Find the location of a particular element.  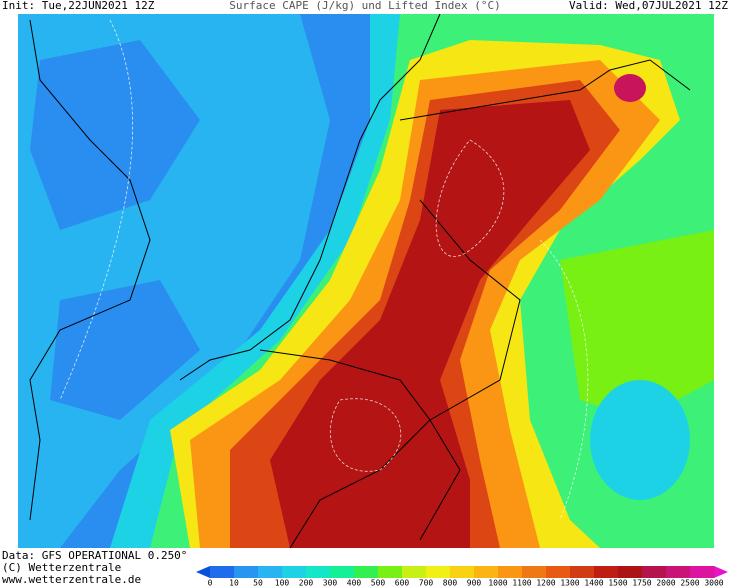

colorbar-label: 700 is located at coordinates (426, 583).